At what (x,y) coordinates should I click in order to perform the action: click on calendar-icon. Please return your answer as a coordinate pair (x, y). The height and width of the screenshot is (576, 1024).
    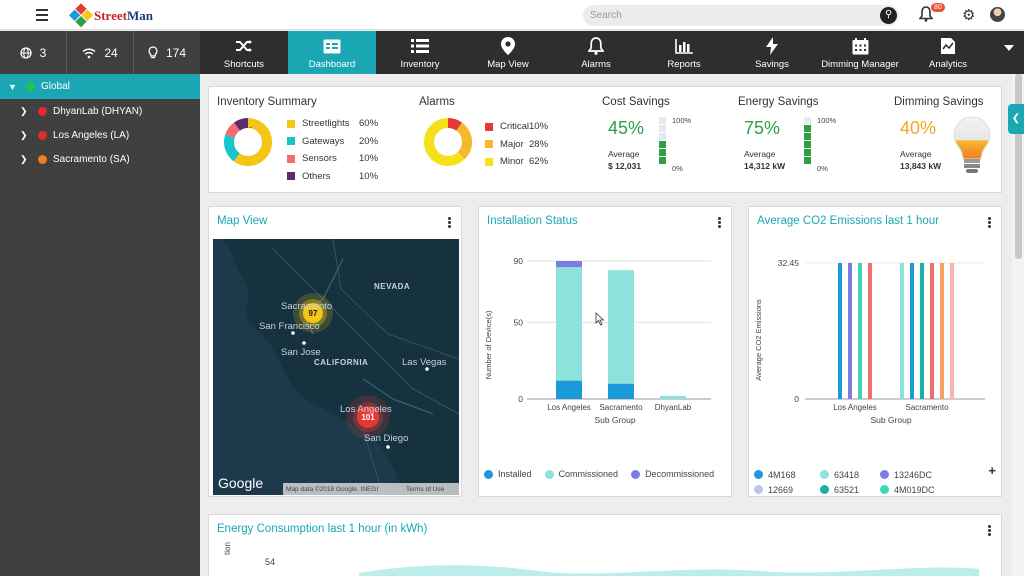
    Looking at the image, I should click on (860, 46).